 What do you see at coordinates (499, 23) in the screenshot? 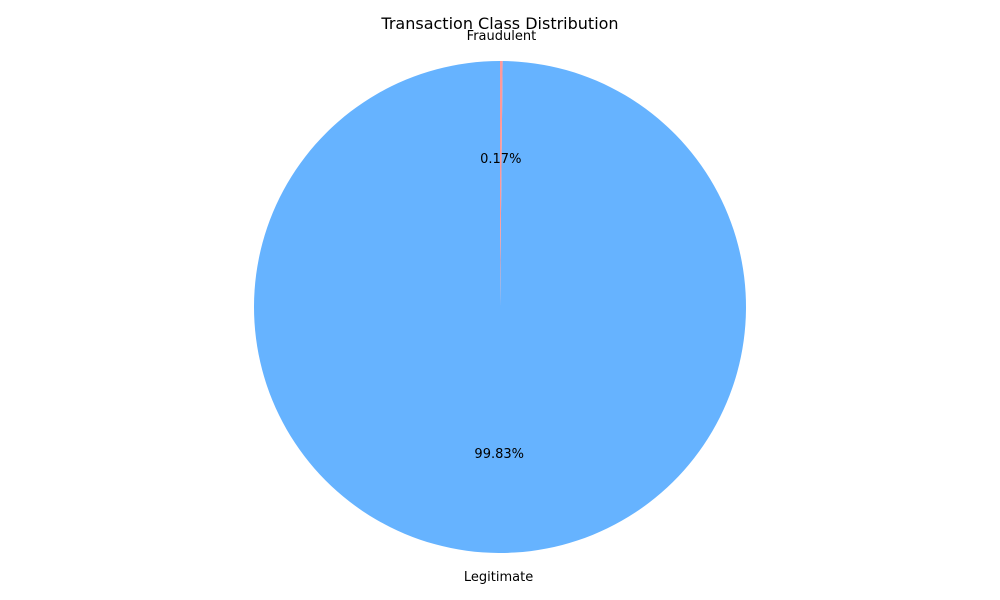
I see `chart-title: Transaction Class Distribution` at bounding box center [499, 23].